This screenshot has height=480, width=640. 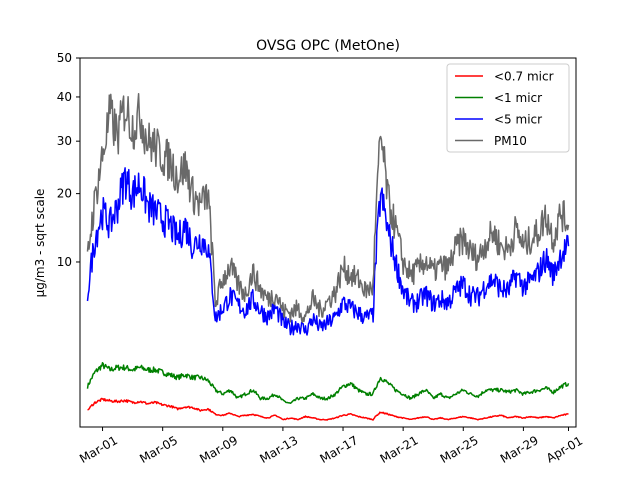 What do you see at coordinates (518, 98) in the screenshot?
I see `legend-label-1: <1 micr` at bounding box center [518, 98].